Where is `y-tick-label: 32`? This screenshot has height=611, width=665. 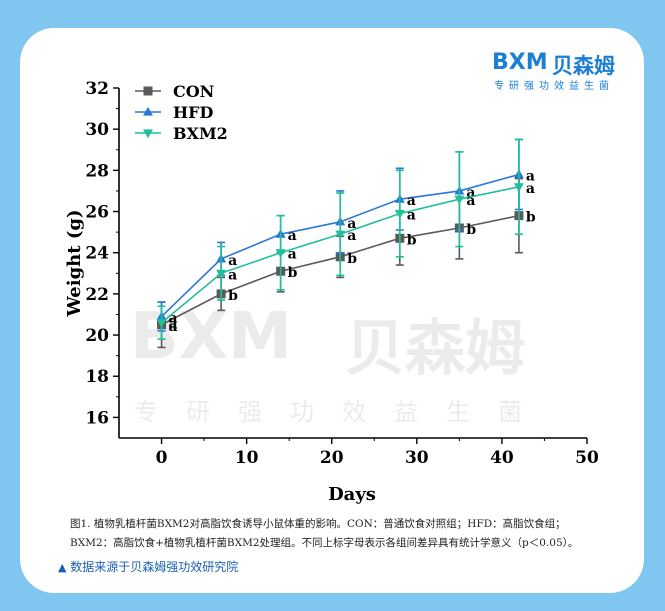
y-tick-label: 32 is located at coordinates (97, 89).